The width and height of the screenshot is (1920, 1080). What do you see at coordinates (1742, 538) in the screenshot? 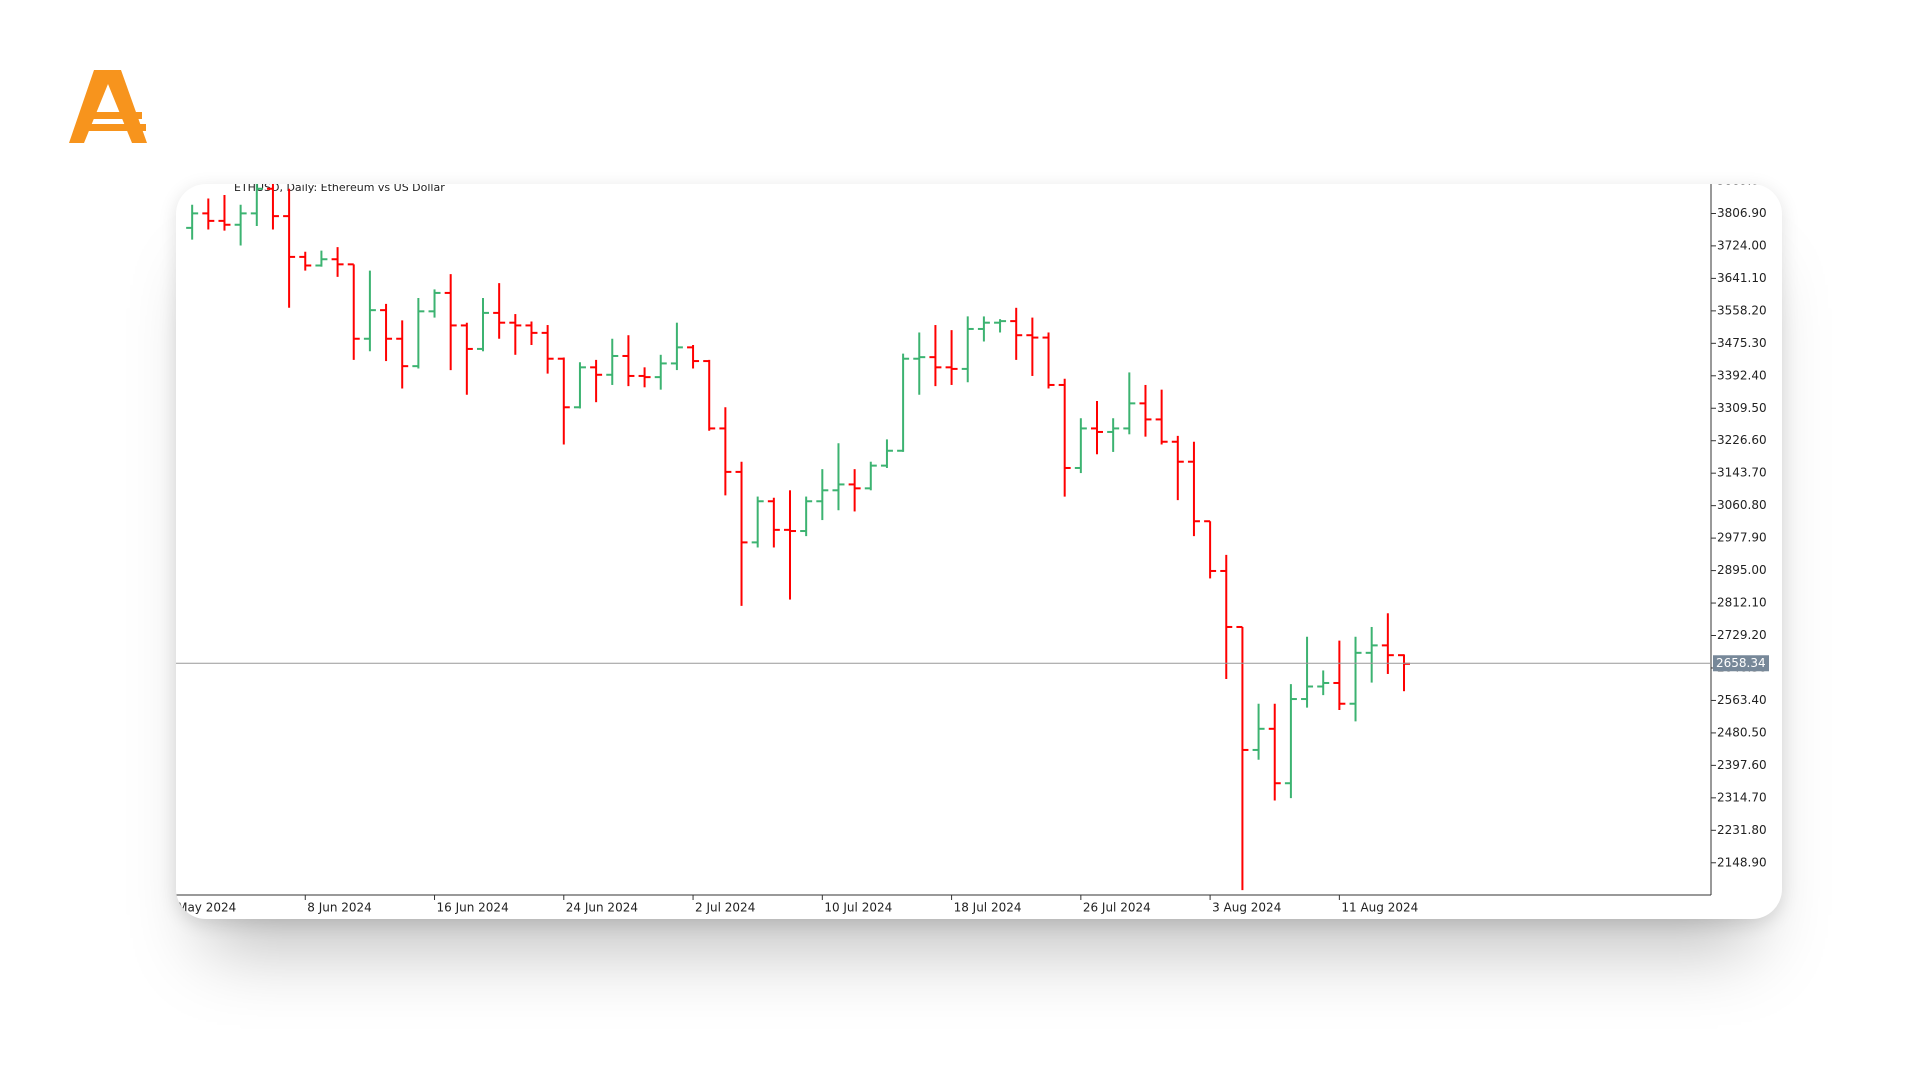
I see `y-tick-label: 2977.90` at bounding box center [1742, 538].